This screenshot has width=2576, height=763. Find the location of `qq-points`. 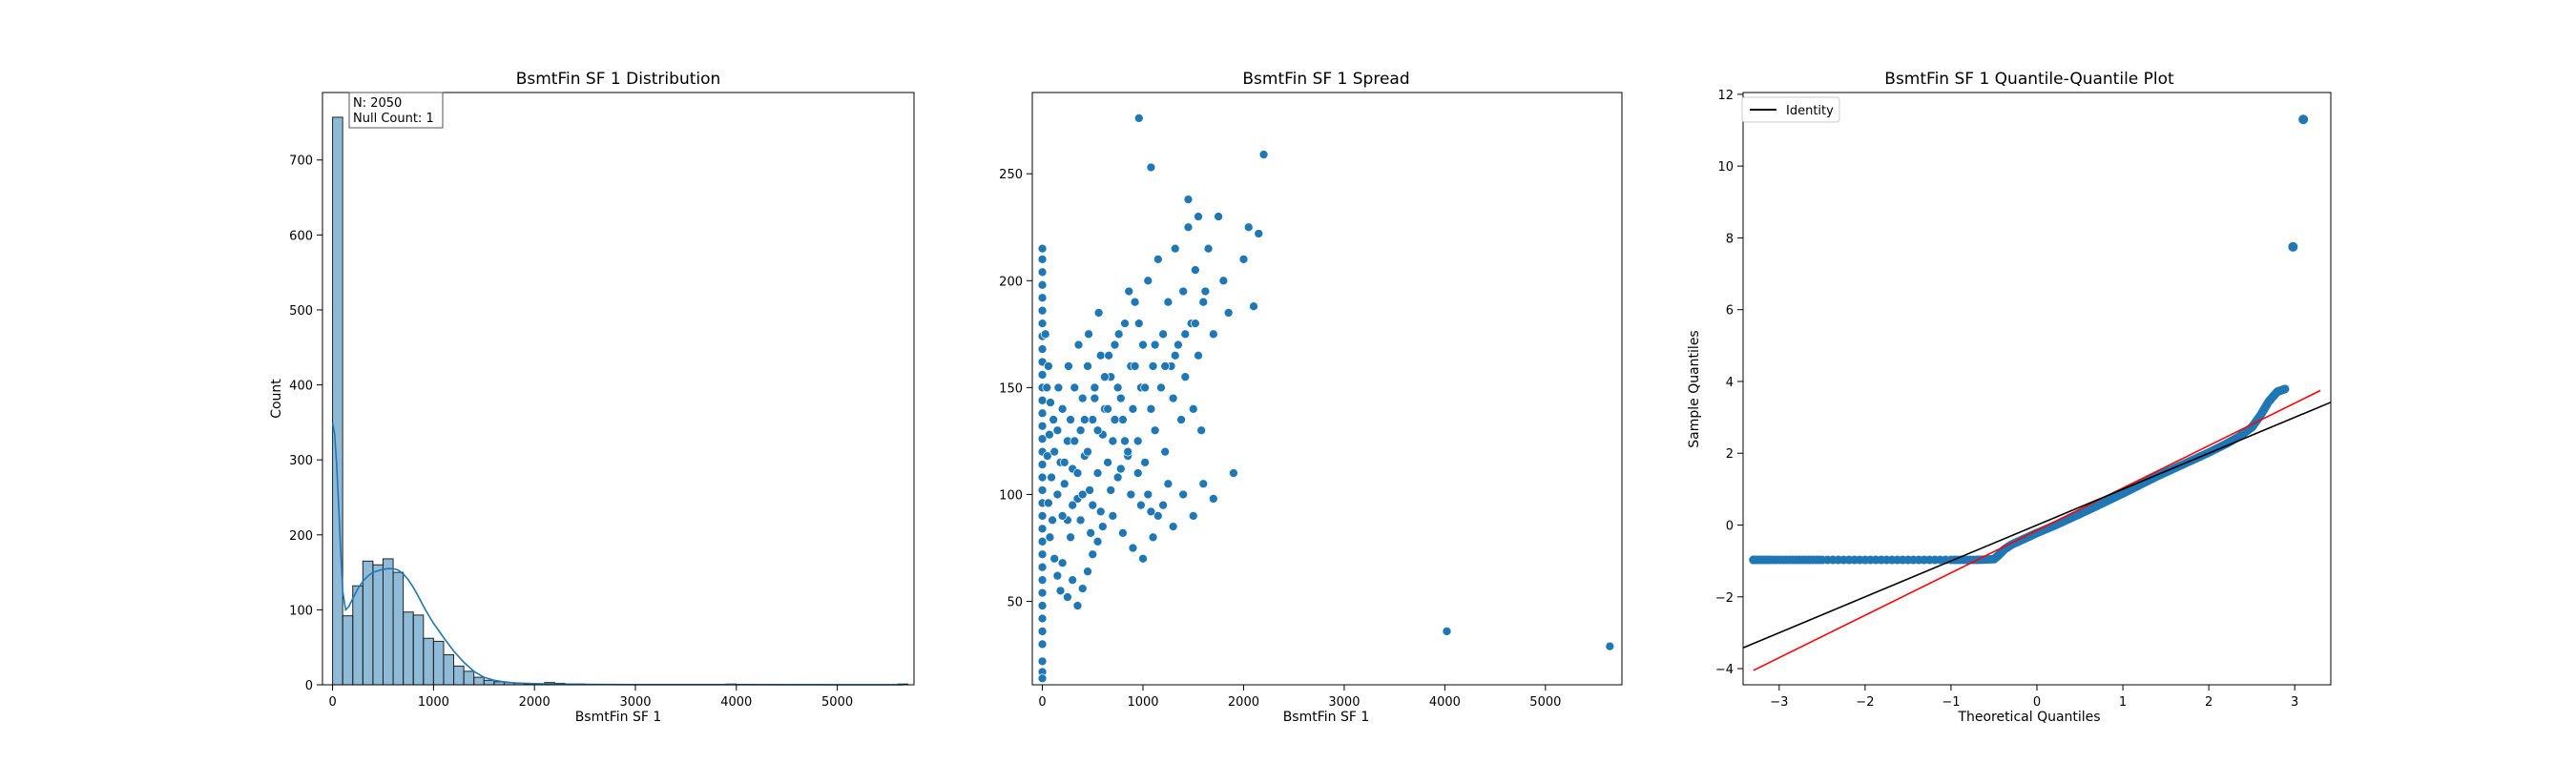

qq-points is located at coordinates (2029, 339).